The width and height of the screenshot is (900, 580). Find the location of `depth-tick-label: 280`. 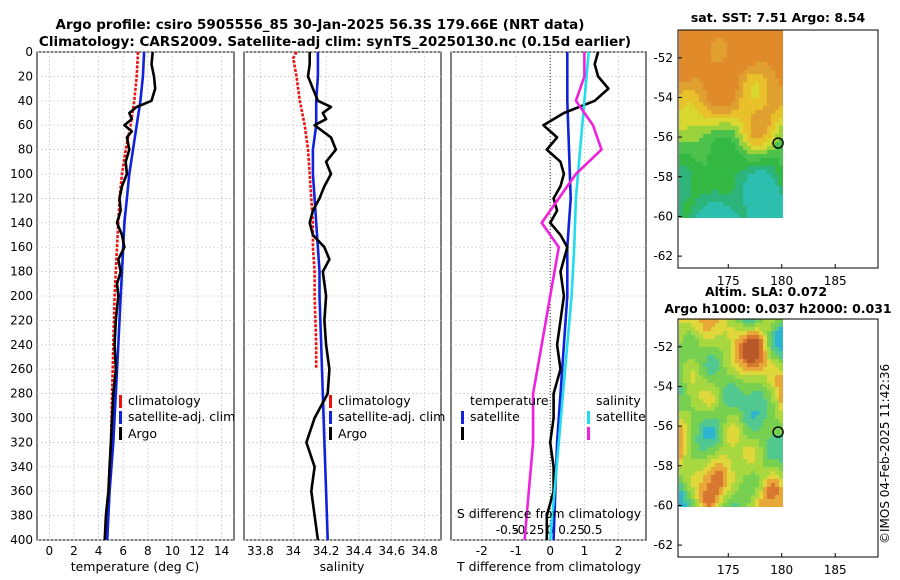

depth-tick-label: 280 is located at coordinates (21, 394).